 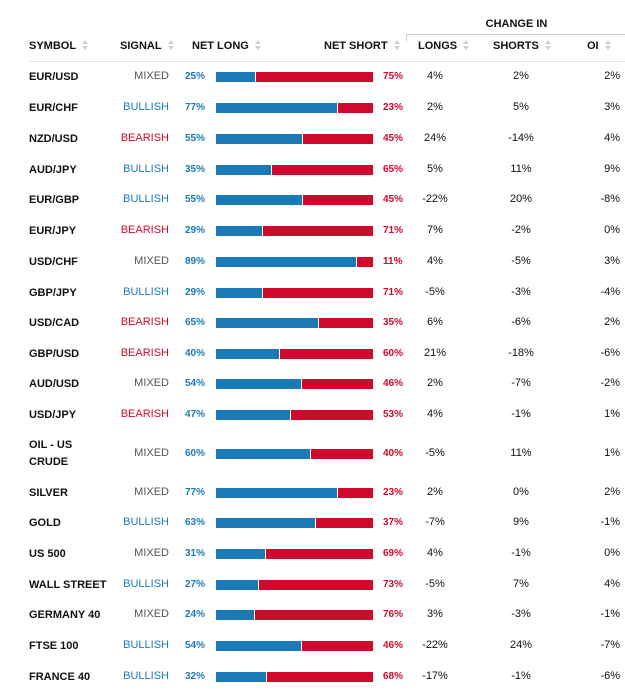 I want to click on table-row: WALL STREET BULLISH 27% 73% -5% 7% 4%, so click(x=312, y=585).